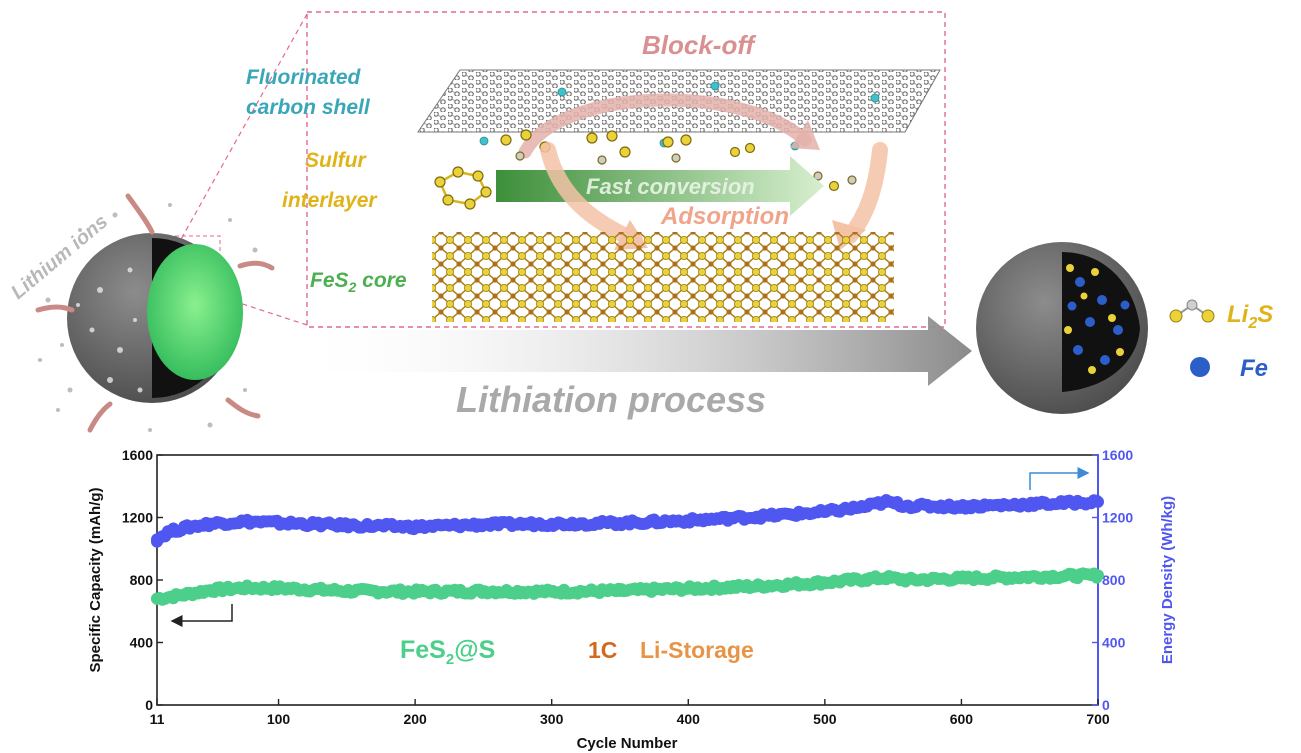  I want to click on block-off-label: Block-off, so click(699, 45).